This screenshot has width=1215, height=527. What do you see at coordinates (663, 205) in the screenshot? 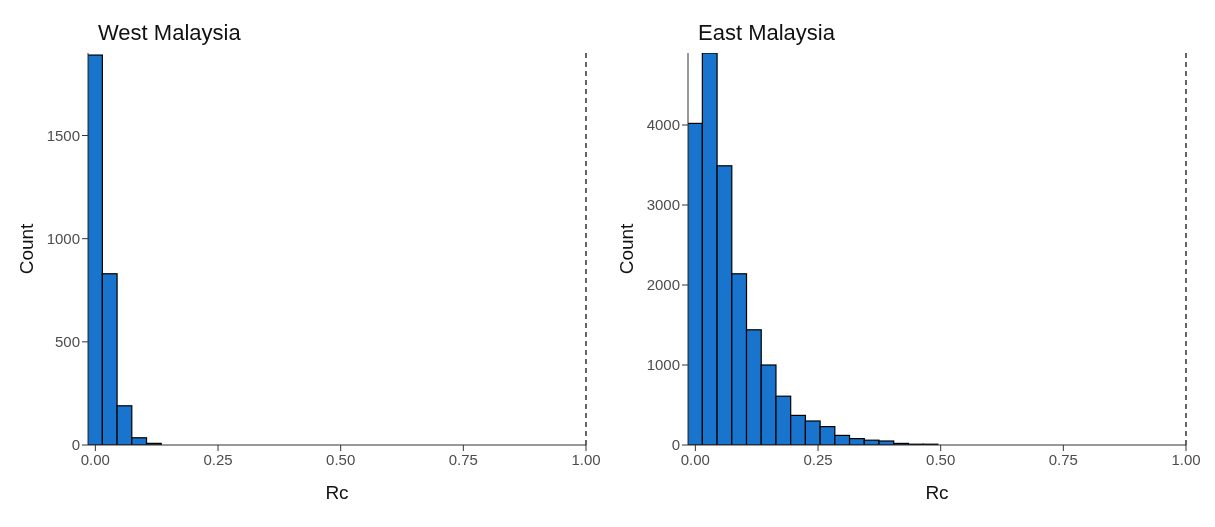
I see `y-tick-label: 3000` at bounding box center [663, 205].